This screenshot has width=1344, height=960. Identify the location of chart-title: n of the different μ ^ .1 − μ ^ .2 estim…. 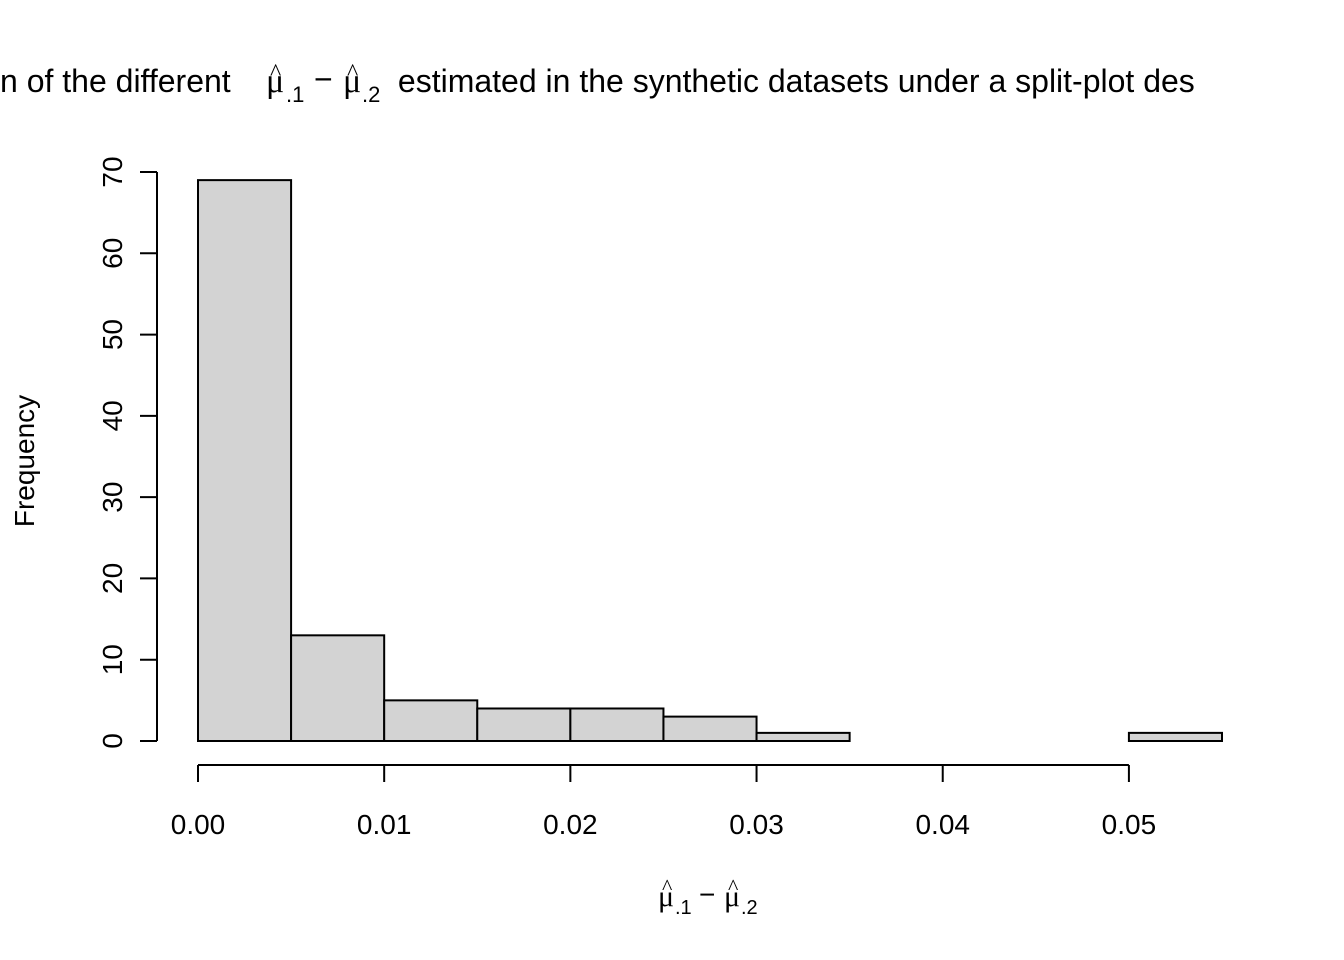
(597, 83).